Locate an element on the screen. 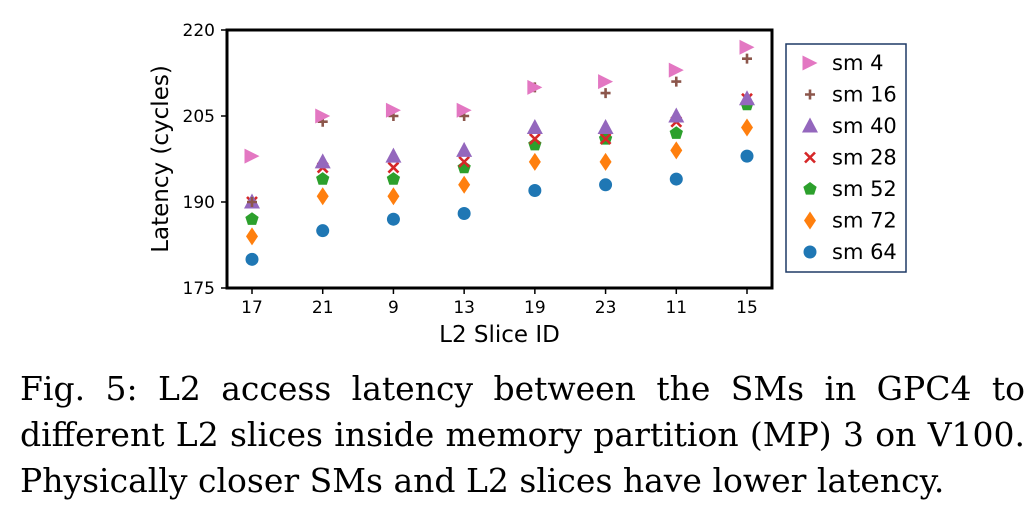 Image resolution: width=1033 pixels, height=518 pixels. legend-entry: sm 40 is located at coordinates (849, 126).